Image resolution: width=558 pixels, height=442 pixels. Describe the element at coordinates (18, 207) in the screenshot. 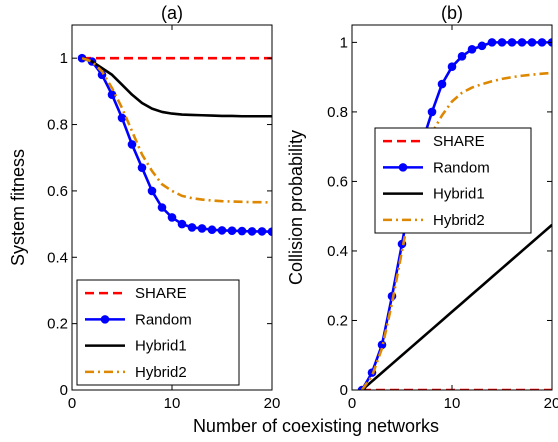

I see `y-axis-label: System fitness` at that location.